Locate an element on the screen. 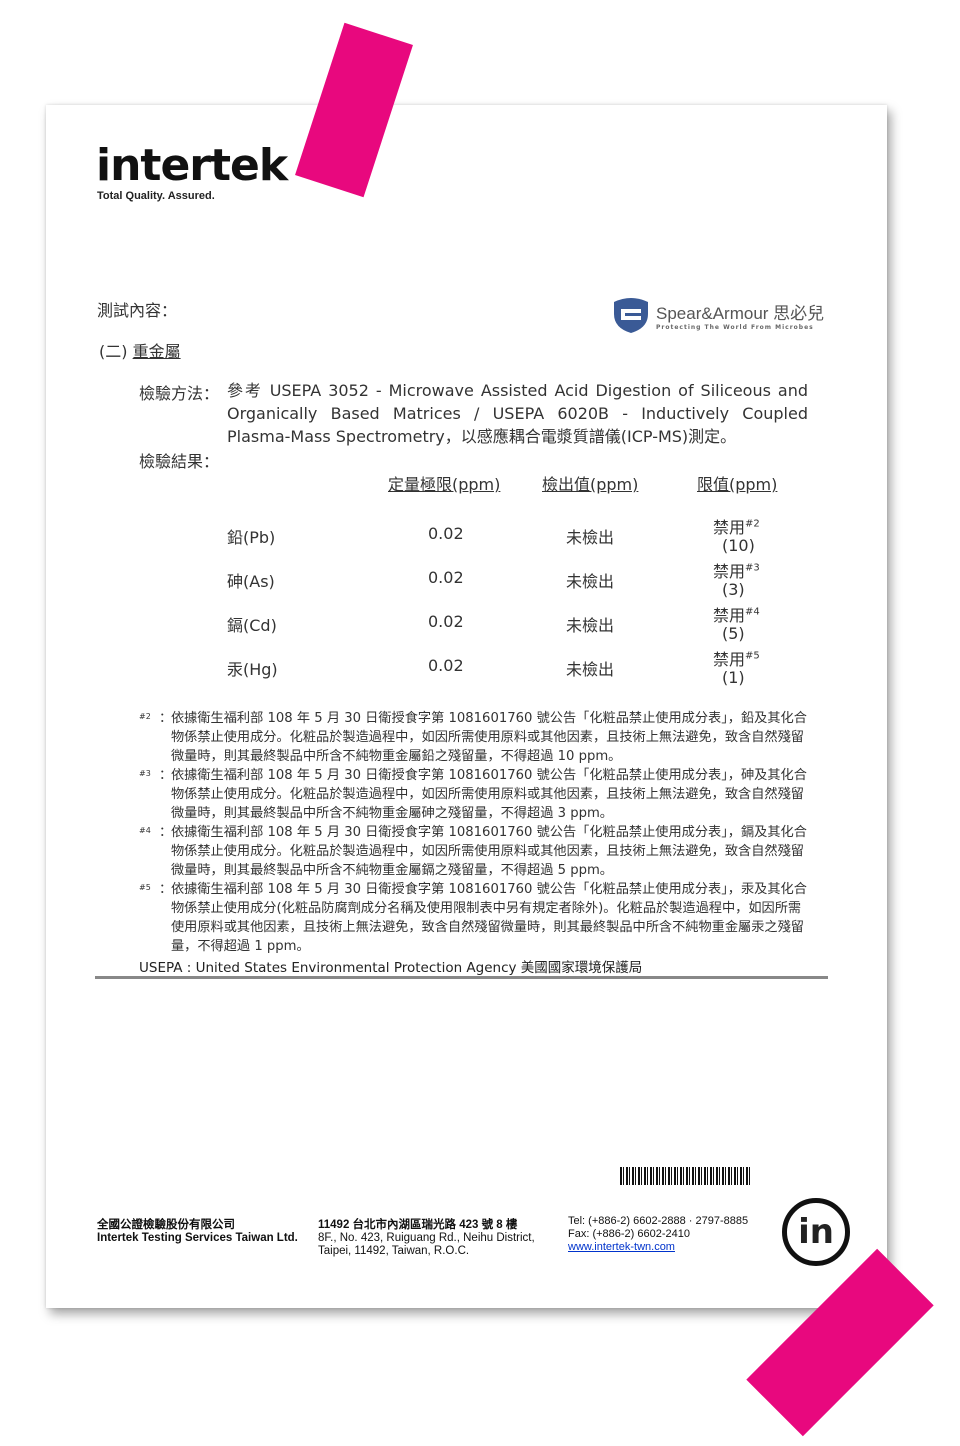 The image size is (960, 1446). section-title: 測試內容： is located at coordinates (137, 310).